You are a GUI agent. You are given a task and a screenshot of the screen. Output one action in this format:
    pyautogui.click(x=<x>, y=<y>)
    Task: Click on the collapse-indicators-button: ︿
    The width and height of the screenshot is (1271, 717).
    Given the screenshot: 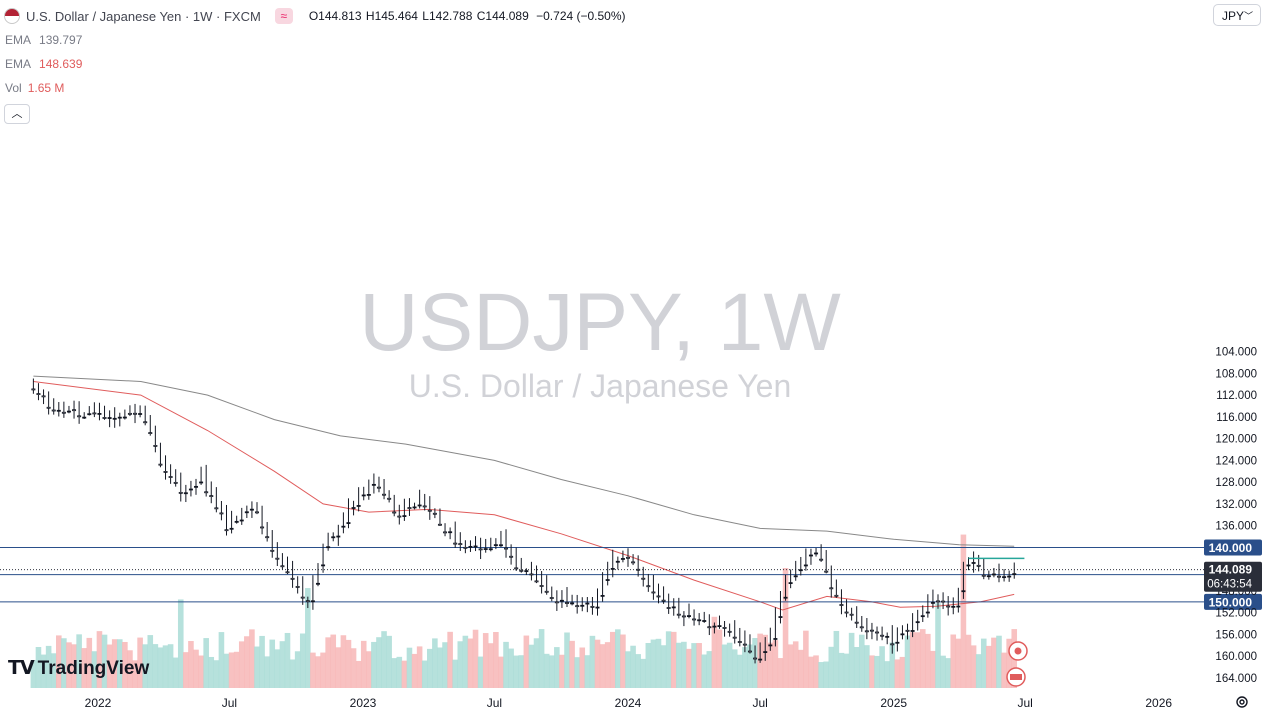 What is the action you would take?
    pyautogui.click(x=17, y=114)
    